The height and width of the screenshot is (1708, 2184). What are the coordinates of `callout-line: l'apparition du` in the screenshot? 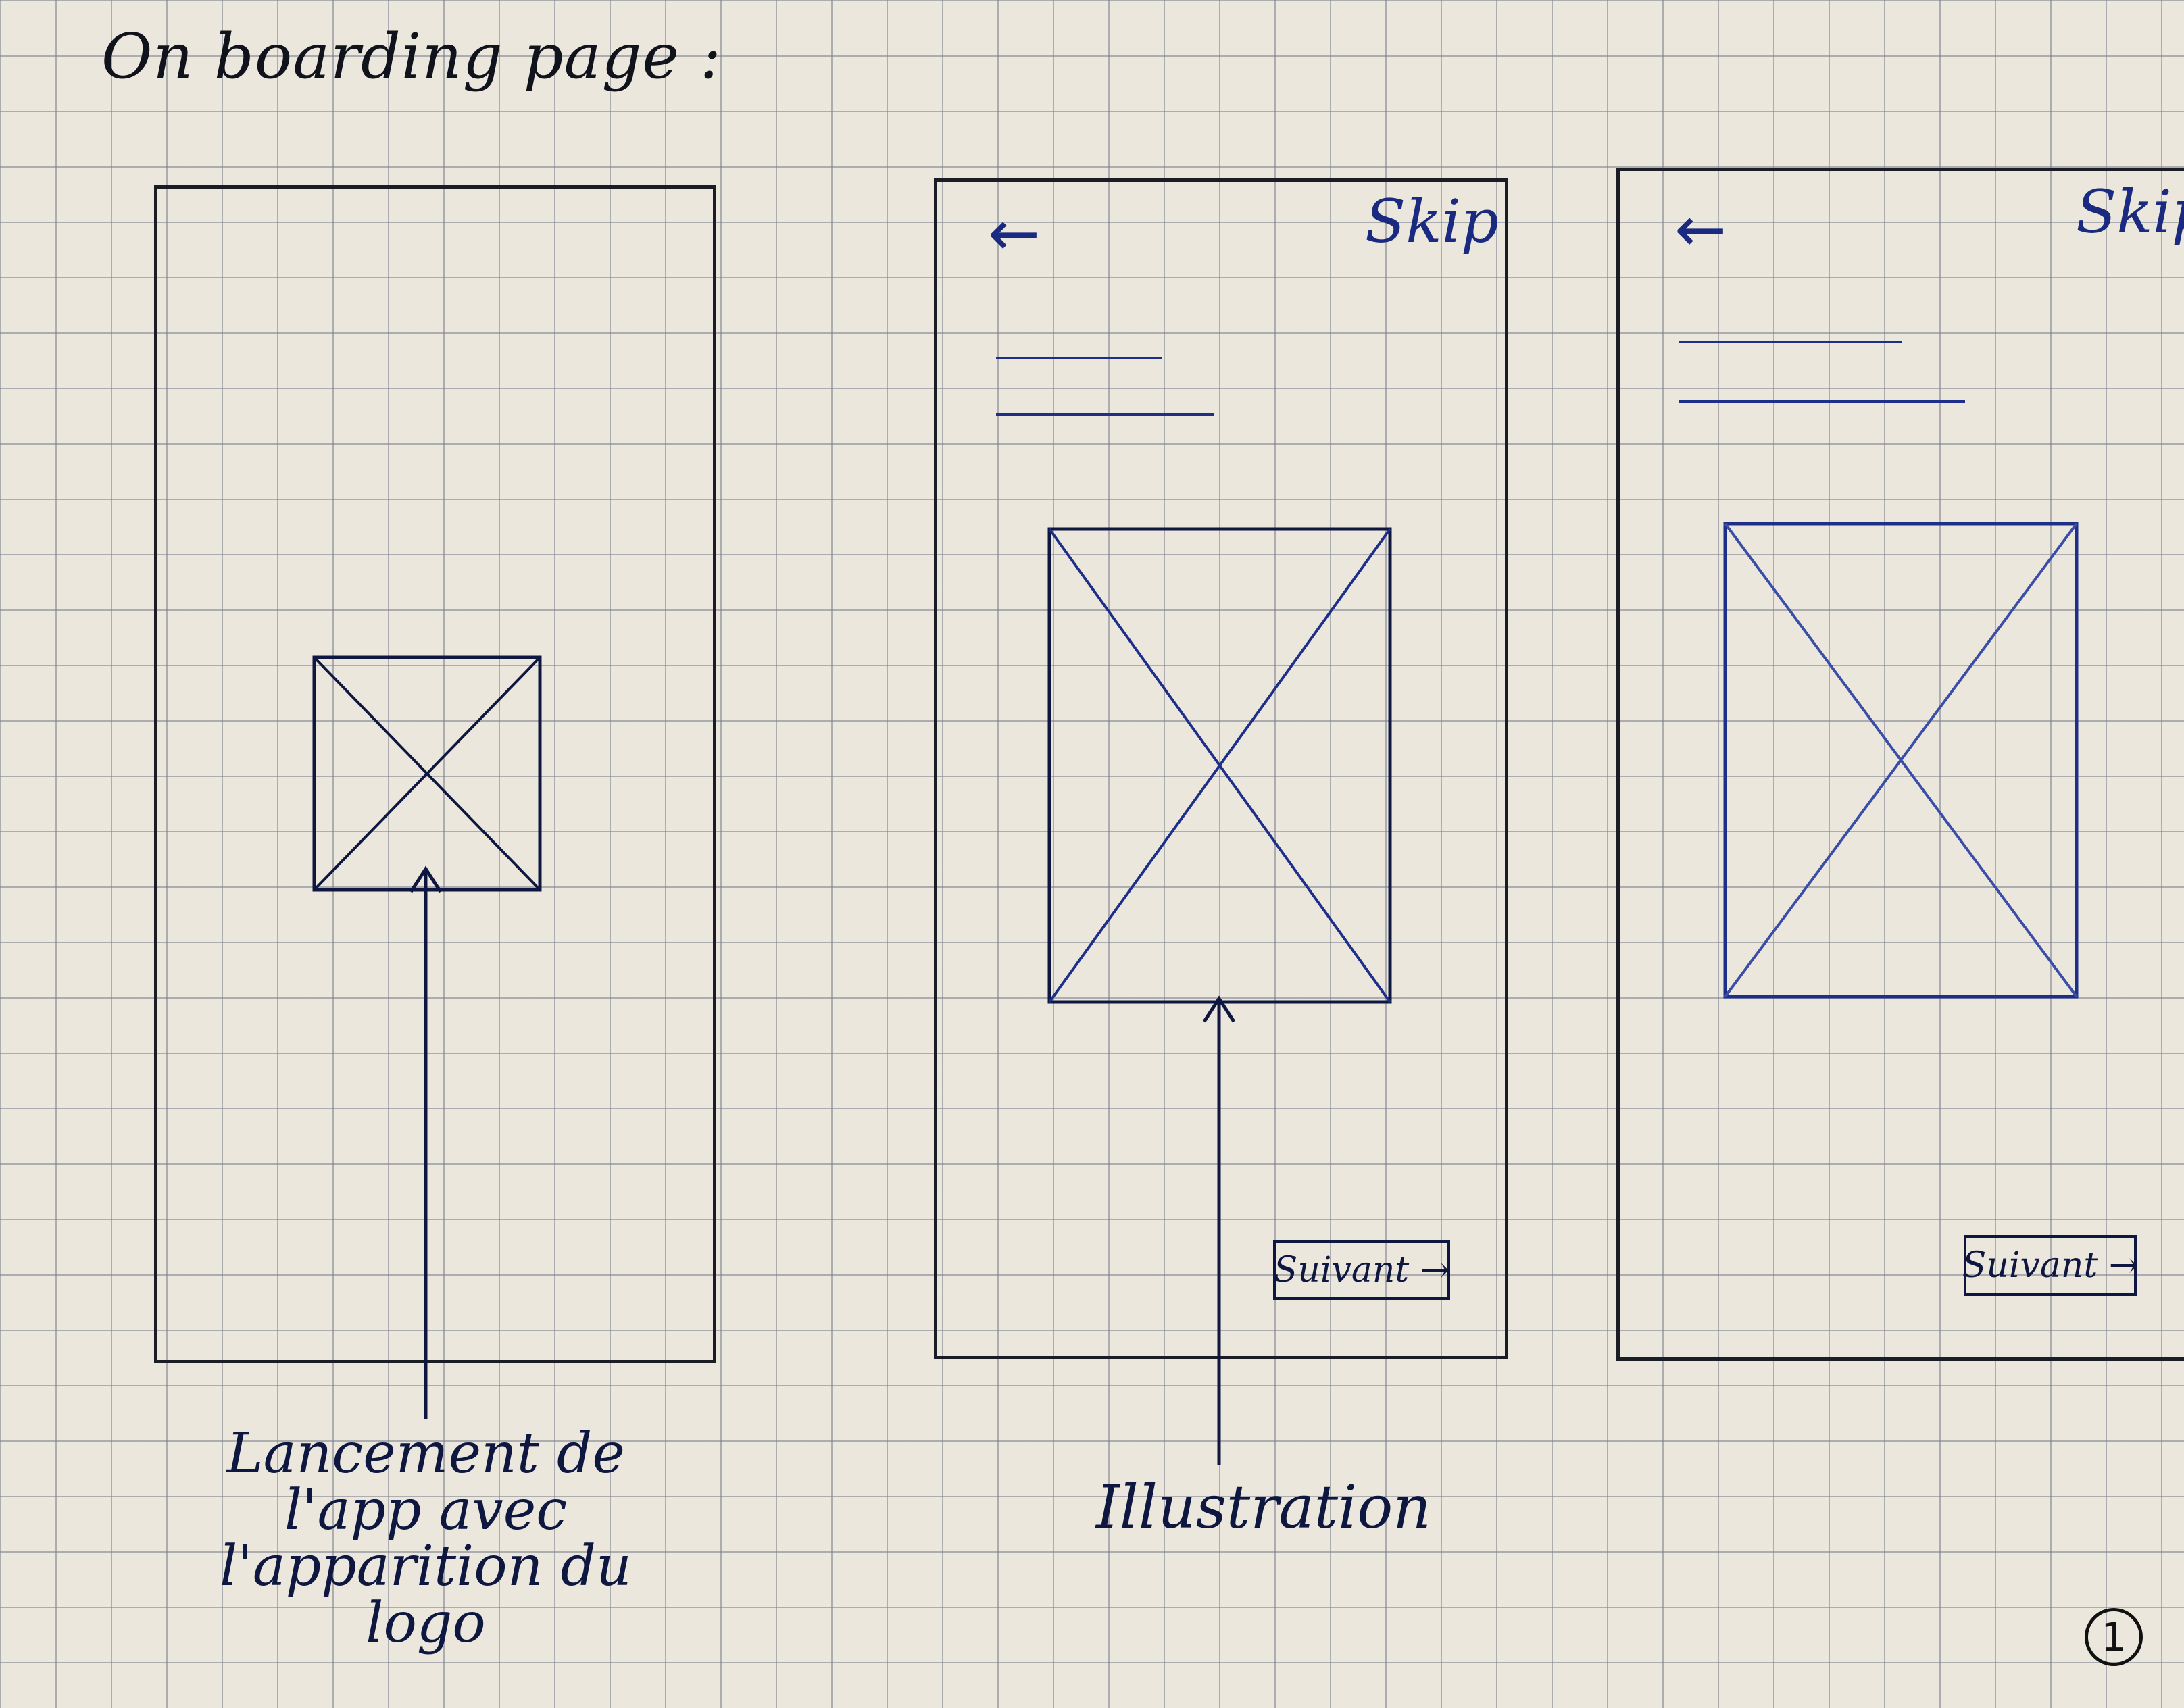 It's located at (426, 1566).